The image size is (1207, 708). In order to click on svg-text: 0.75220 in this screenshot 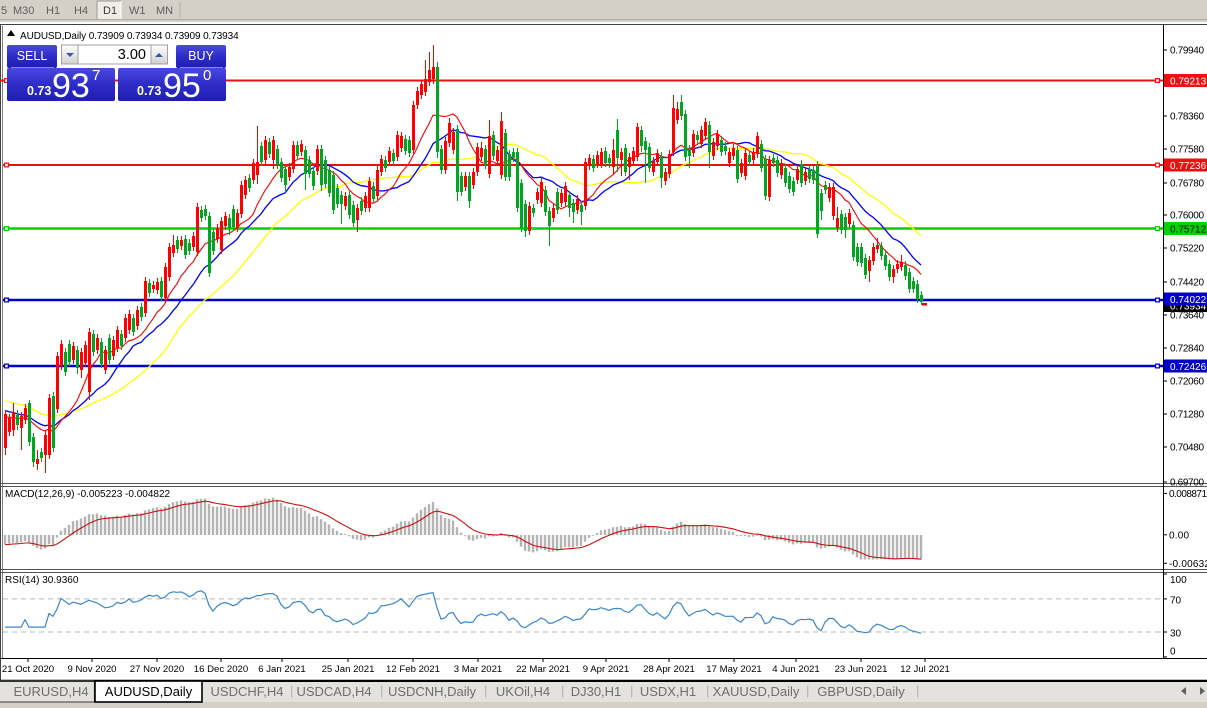, I will do `click(1187, 249)`.